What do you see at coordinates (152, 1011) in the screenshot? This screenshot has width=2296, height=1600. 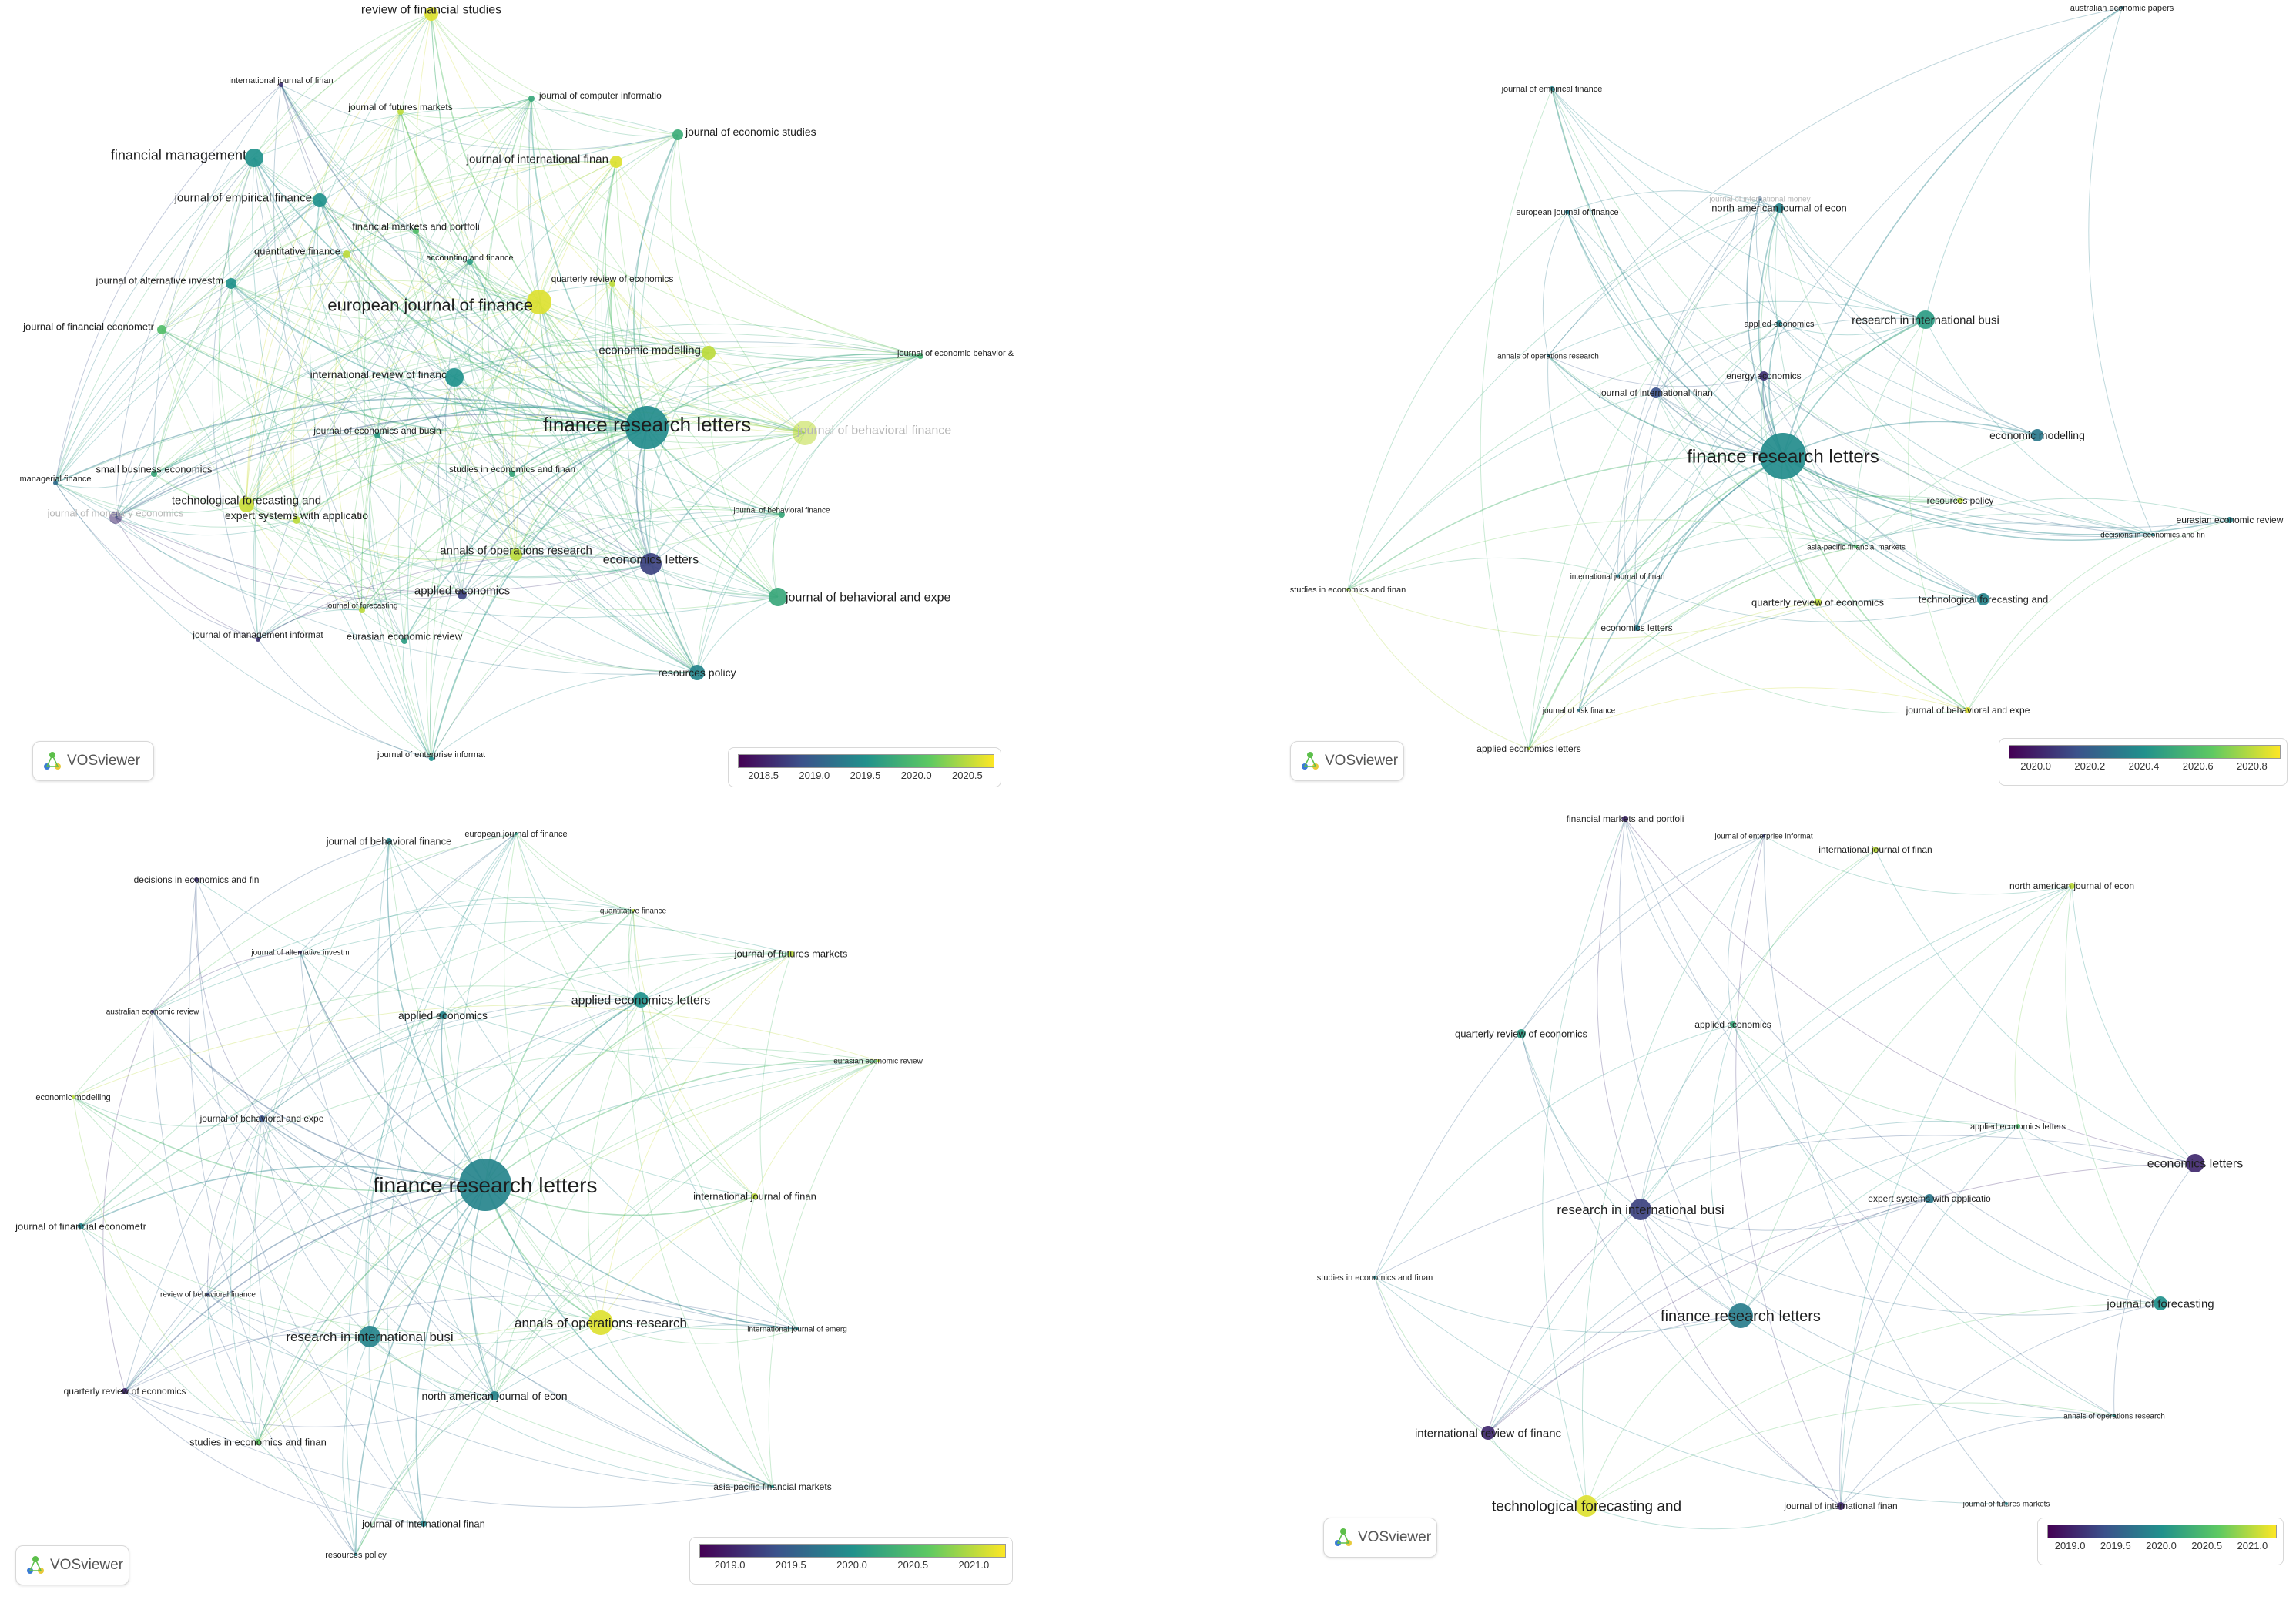 I see `node-australian-economic-review` at bounding box center [152, 1011].